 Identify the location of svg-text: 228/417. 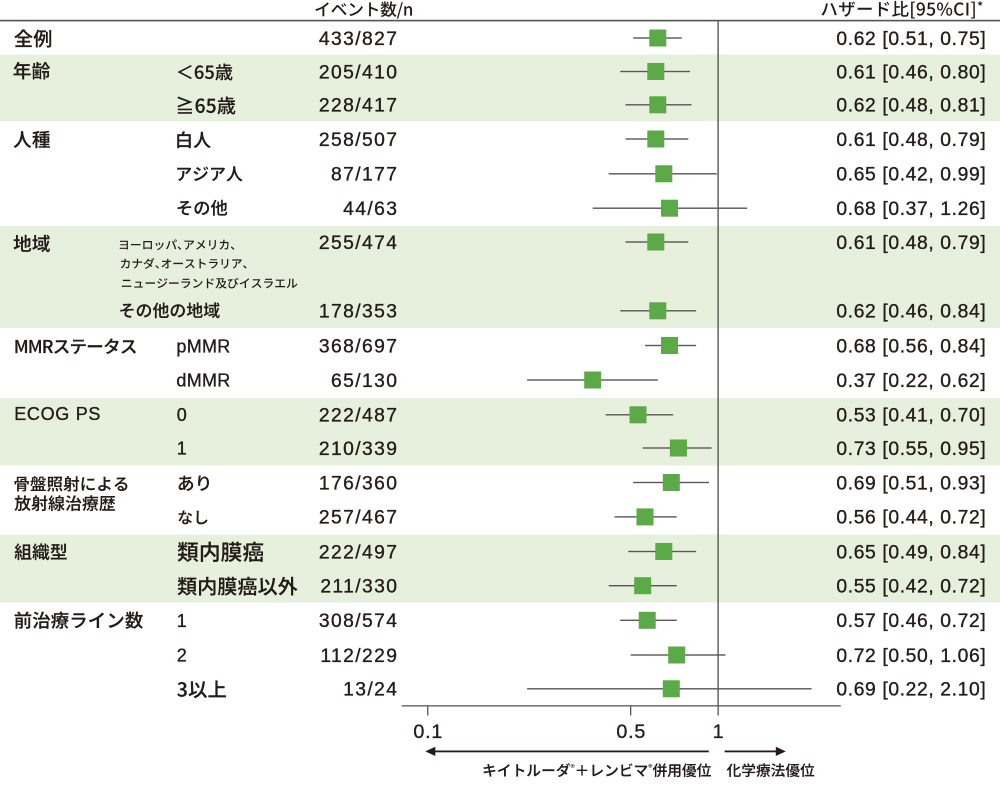
(359, 106).